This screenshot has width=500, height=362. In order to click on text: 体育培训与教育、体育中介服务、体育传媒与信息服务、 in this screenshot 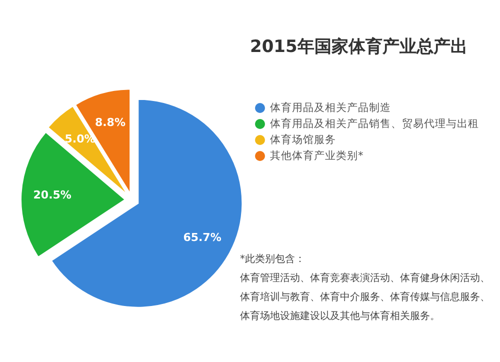, I will do `click(365, 297)`.